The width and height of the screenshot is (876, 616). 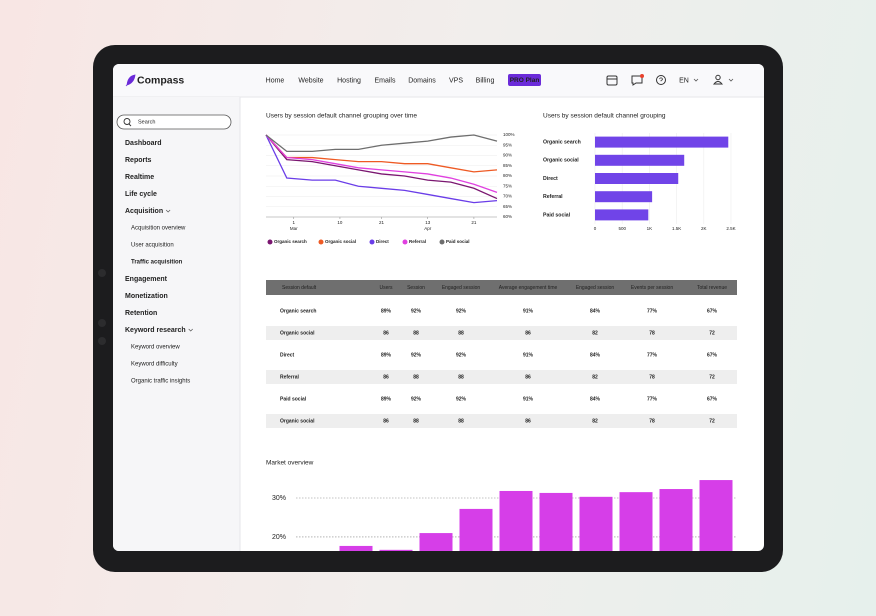 I want to click on nav-item: VPS, so click(x=456, y=80).